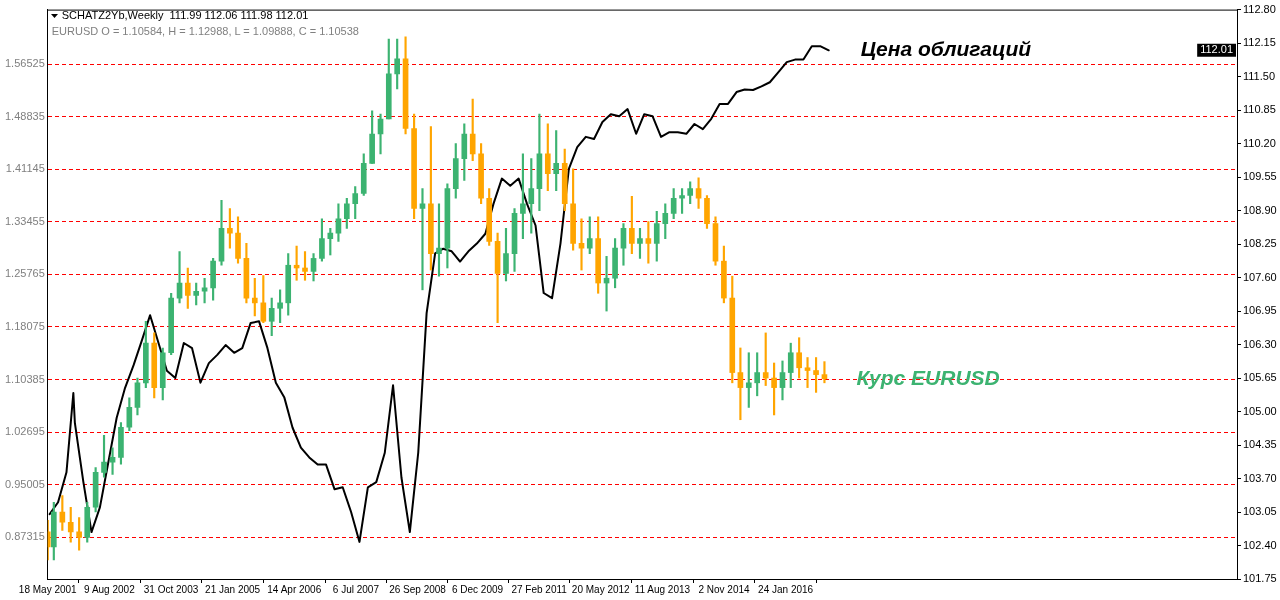 The width and height of the screenshot is (1280, 600). What do you see at coordinates (25, 536) in the screenshot?
I see `y-tick-label: 0.87315` at bounding box center [25, 536].